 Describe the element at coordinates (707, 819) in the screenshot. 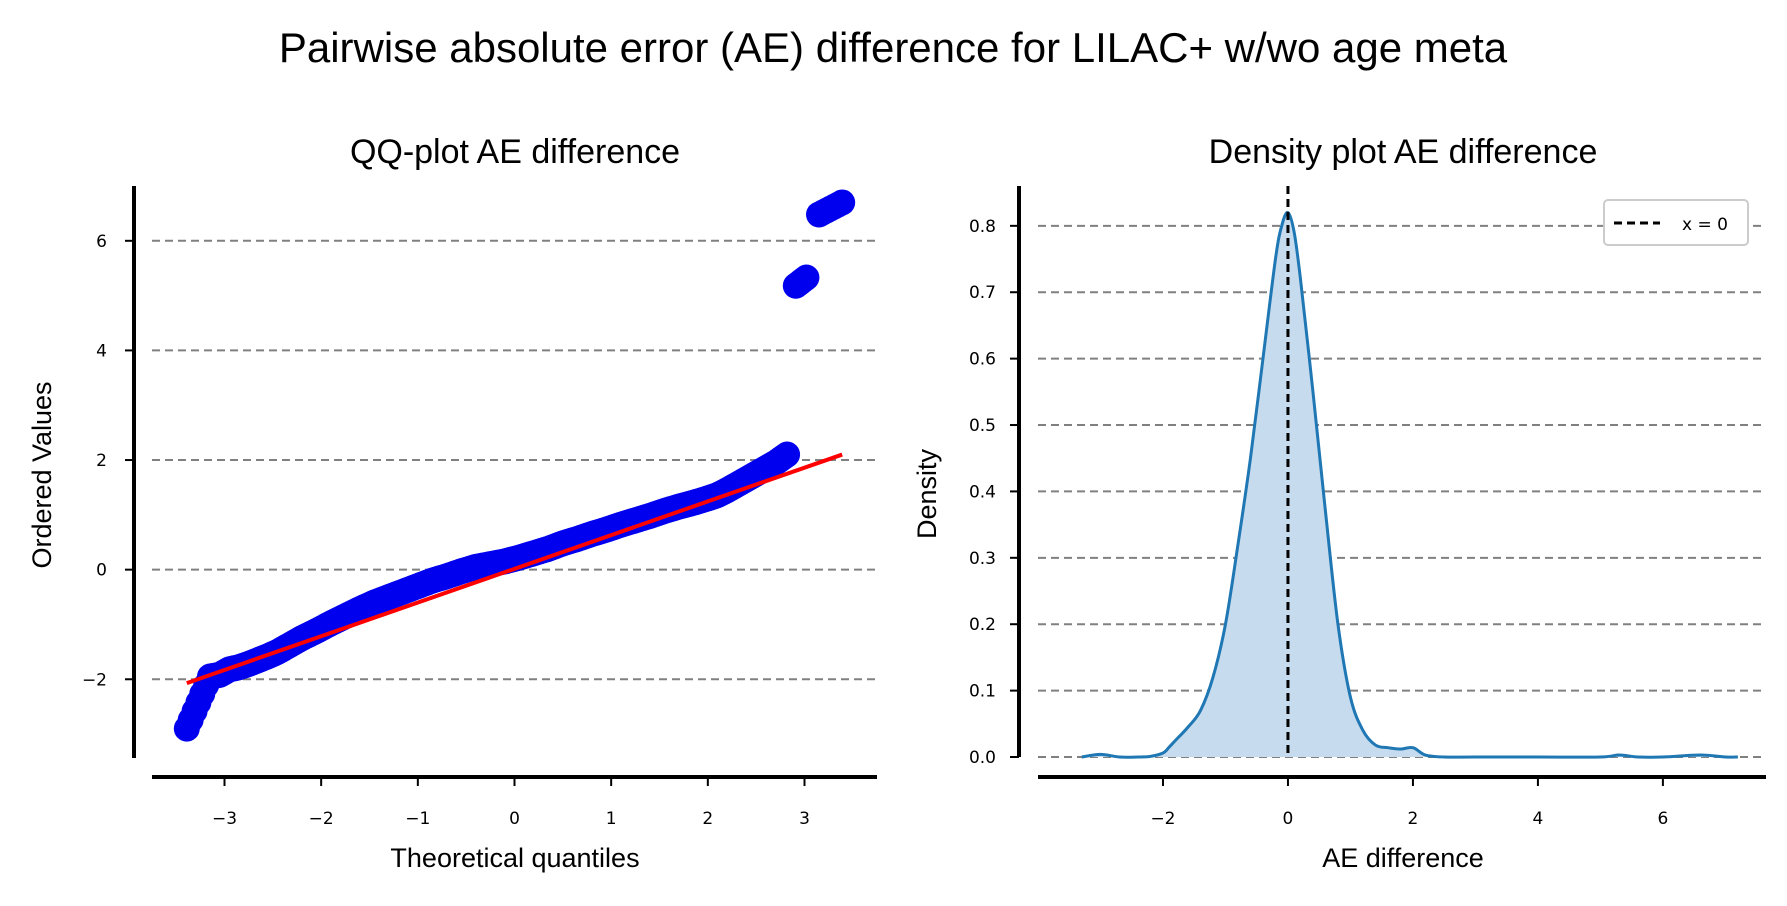

I see `qq-x-tick-label: 2` at that location.